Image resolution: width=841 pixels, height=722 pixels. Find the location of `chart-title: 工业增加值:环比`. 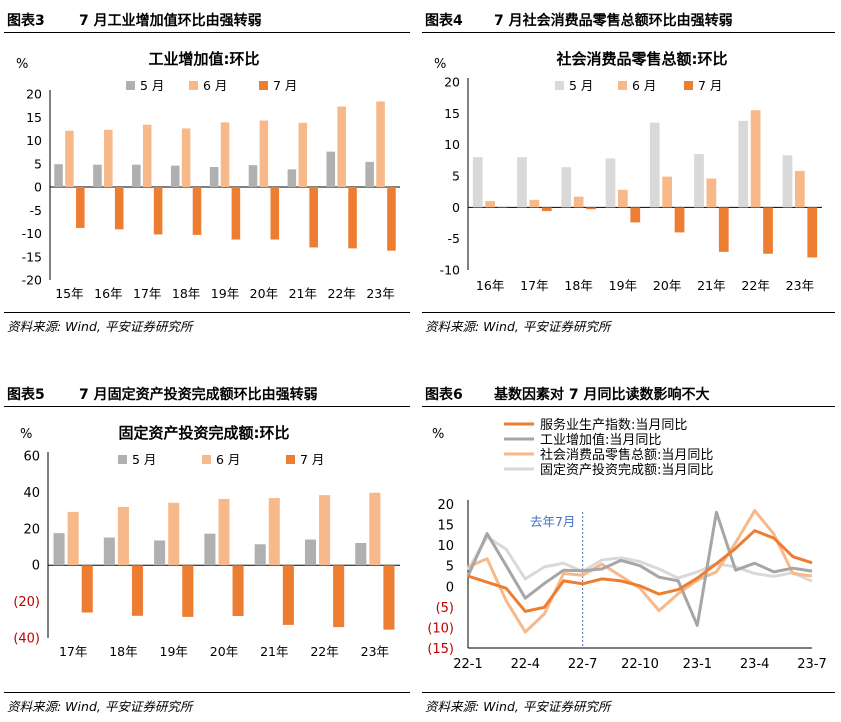

chart-title: 工业增加值:环比 is located at coordinates (204, 59).